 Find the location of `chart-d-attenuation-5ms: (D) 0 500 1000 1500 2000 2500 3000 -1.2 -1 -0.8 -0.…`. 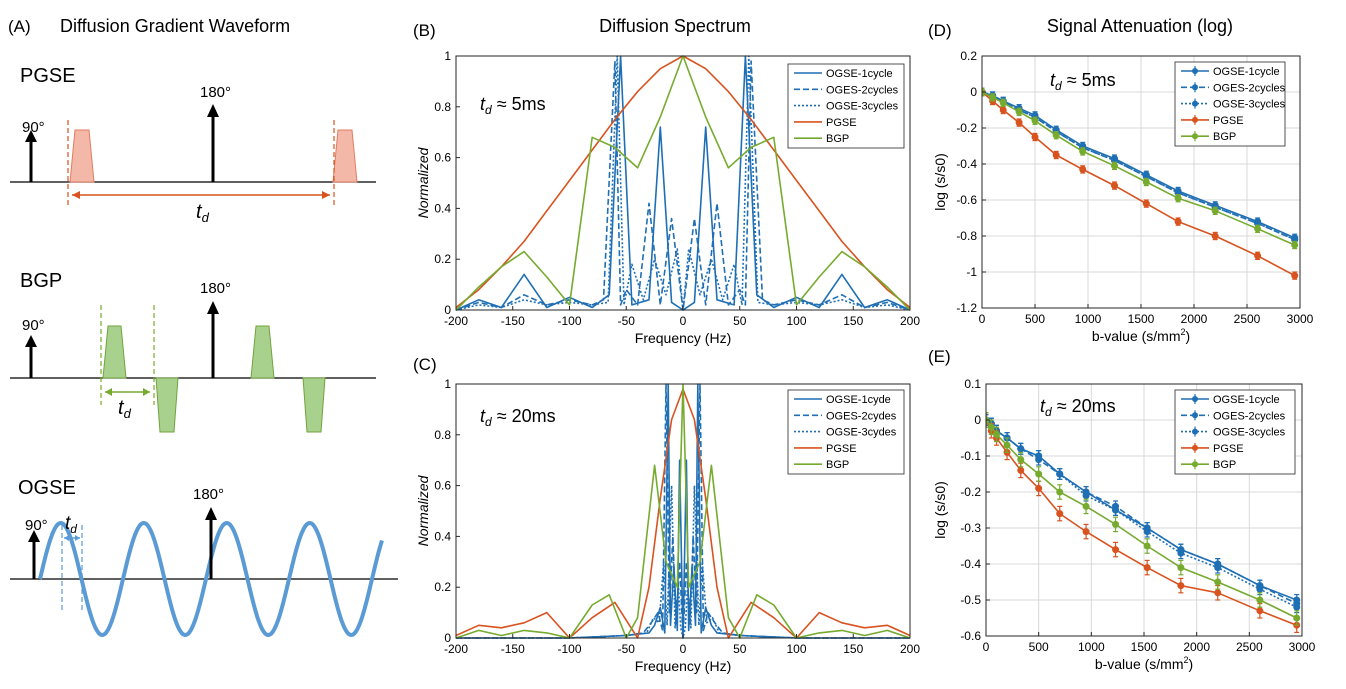

chart-d-attenuation-5ms: (D) 0 500 1000 1500 2000 2500 3000 -1.2 -1 -0.8 -0.… is located at coordinates (1121, 182).